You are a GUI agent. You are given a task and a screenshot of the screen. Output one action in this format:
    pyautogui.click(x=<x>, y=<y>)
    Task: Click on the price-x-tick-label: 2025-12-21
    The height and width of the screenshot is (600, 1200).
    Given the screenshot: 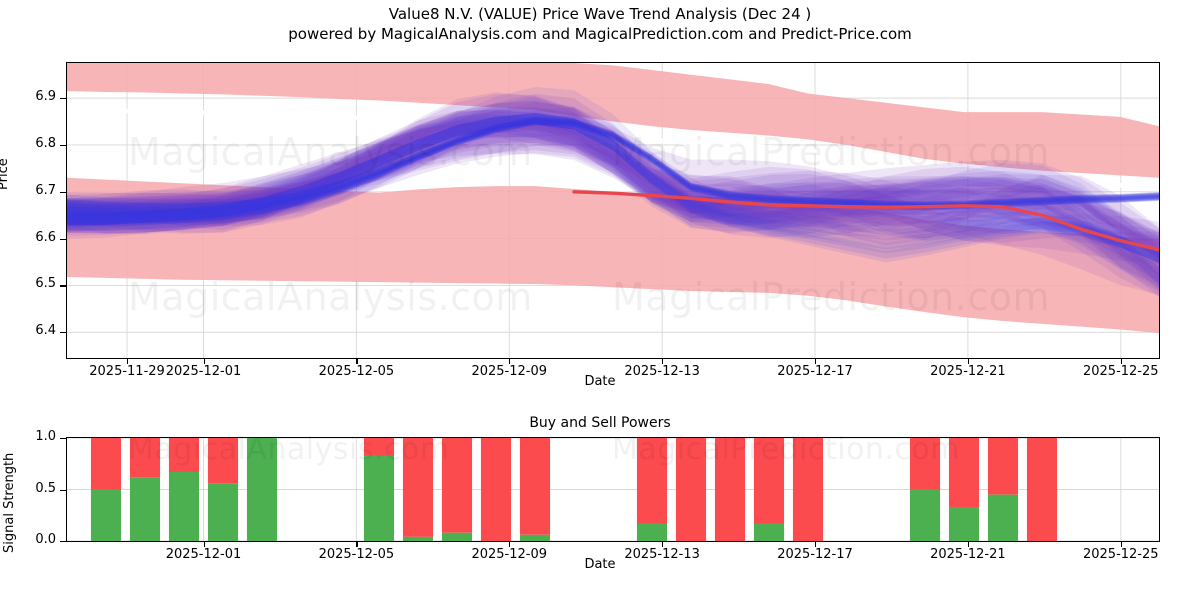 What is the action you would take?
    pyautogui.click(x=968, y=371)
    